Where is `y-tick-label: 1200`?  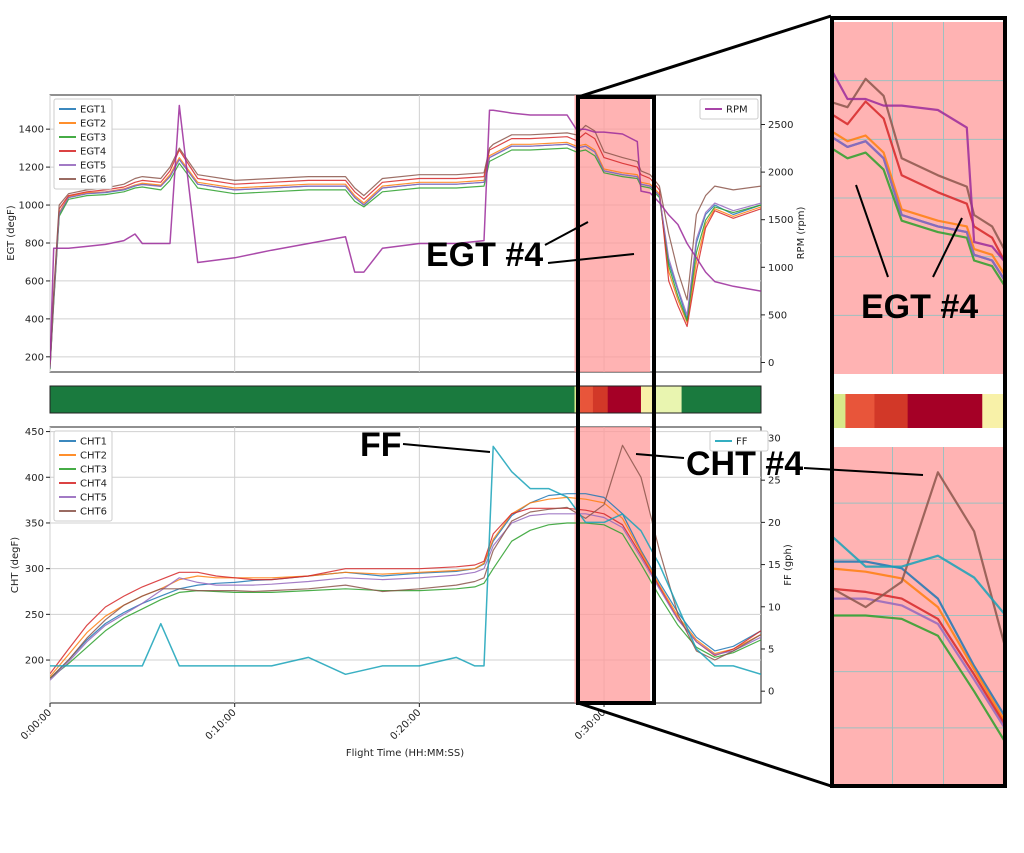
y-tick-label: 1200 is located at coordinates (31, 168).